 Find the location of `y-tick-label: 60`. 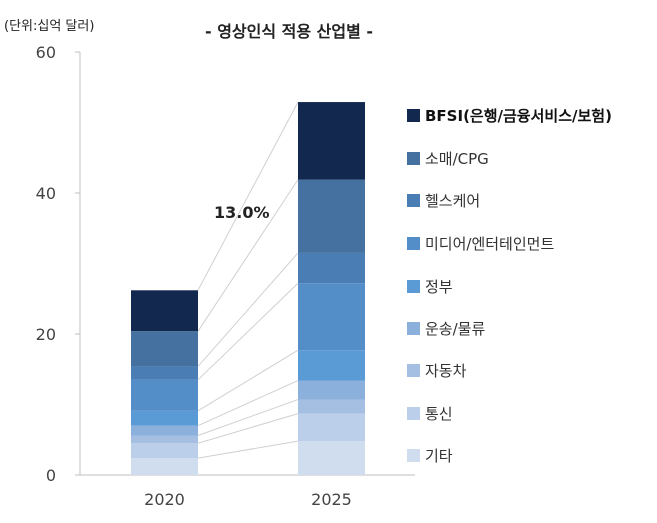

y-tick-label: 60 is located at coordinates (46, 52).